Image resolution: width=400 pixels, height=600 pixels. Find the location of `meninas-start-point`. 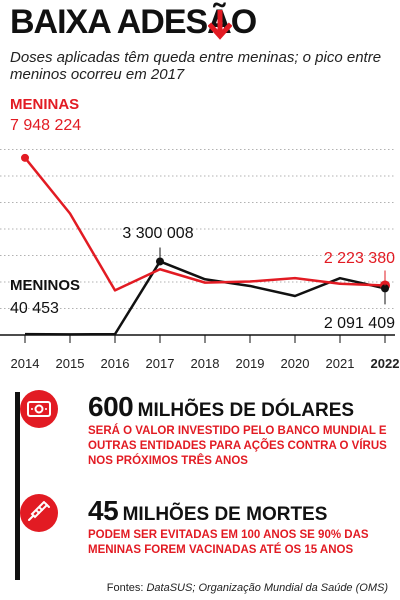

meninas-start-point is located at coordinates (25, 157).